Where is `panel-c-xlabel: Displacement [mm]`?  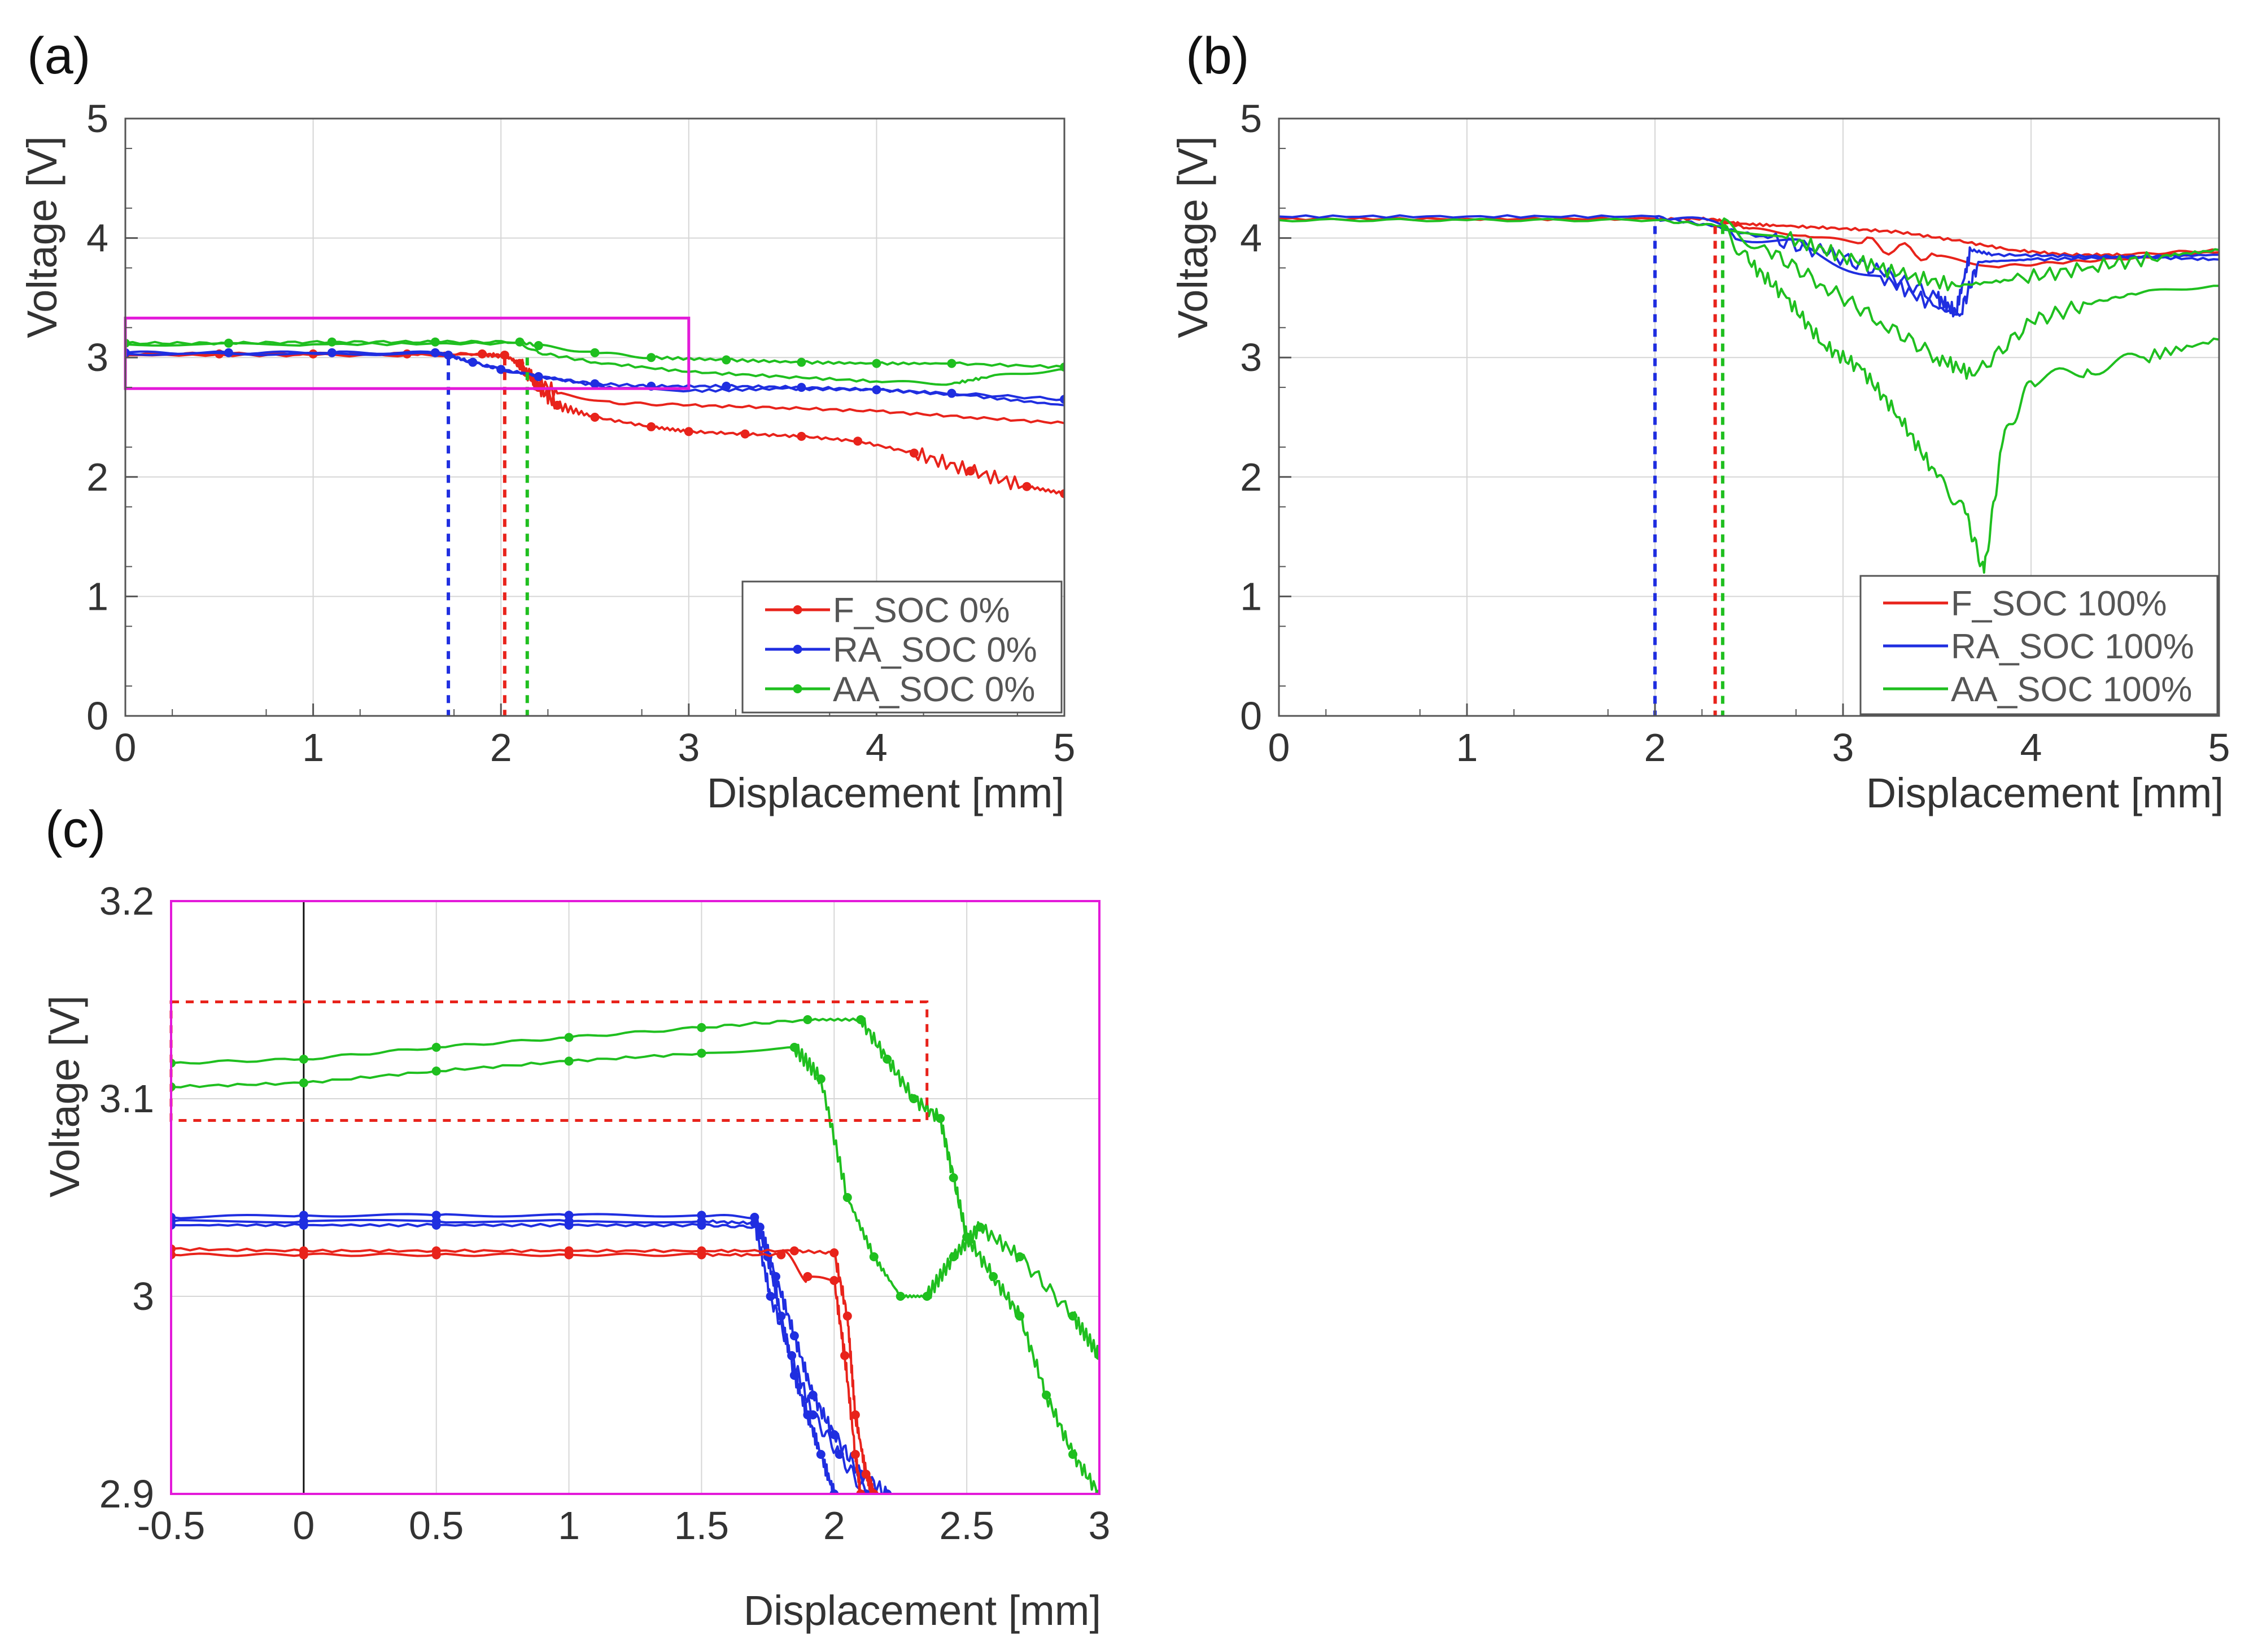 panel-c-xlabel: Displacement [mm] is located at coordinates (922, 1610).